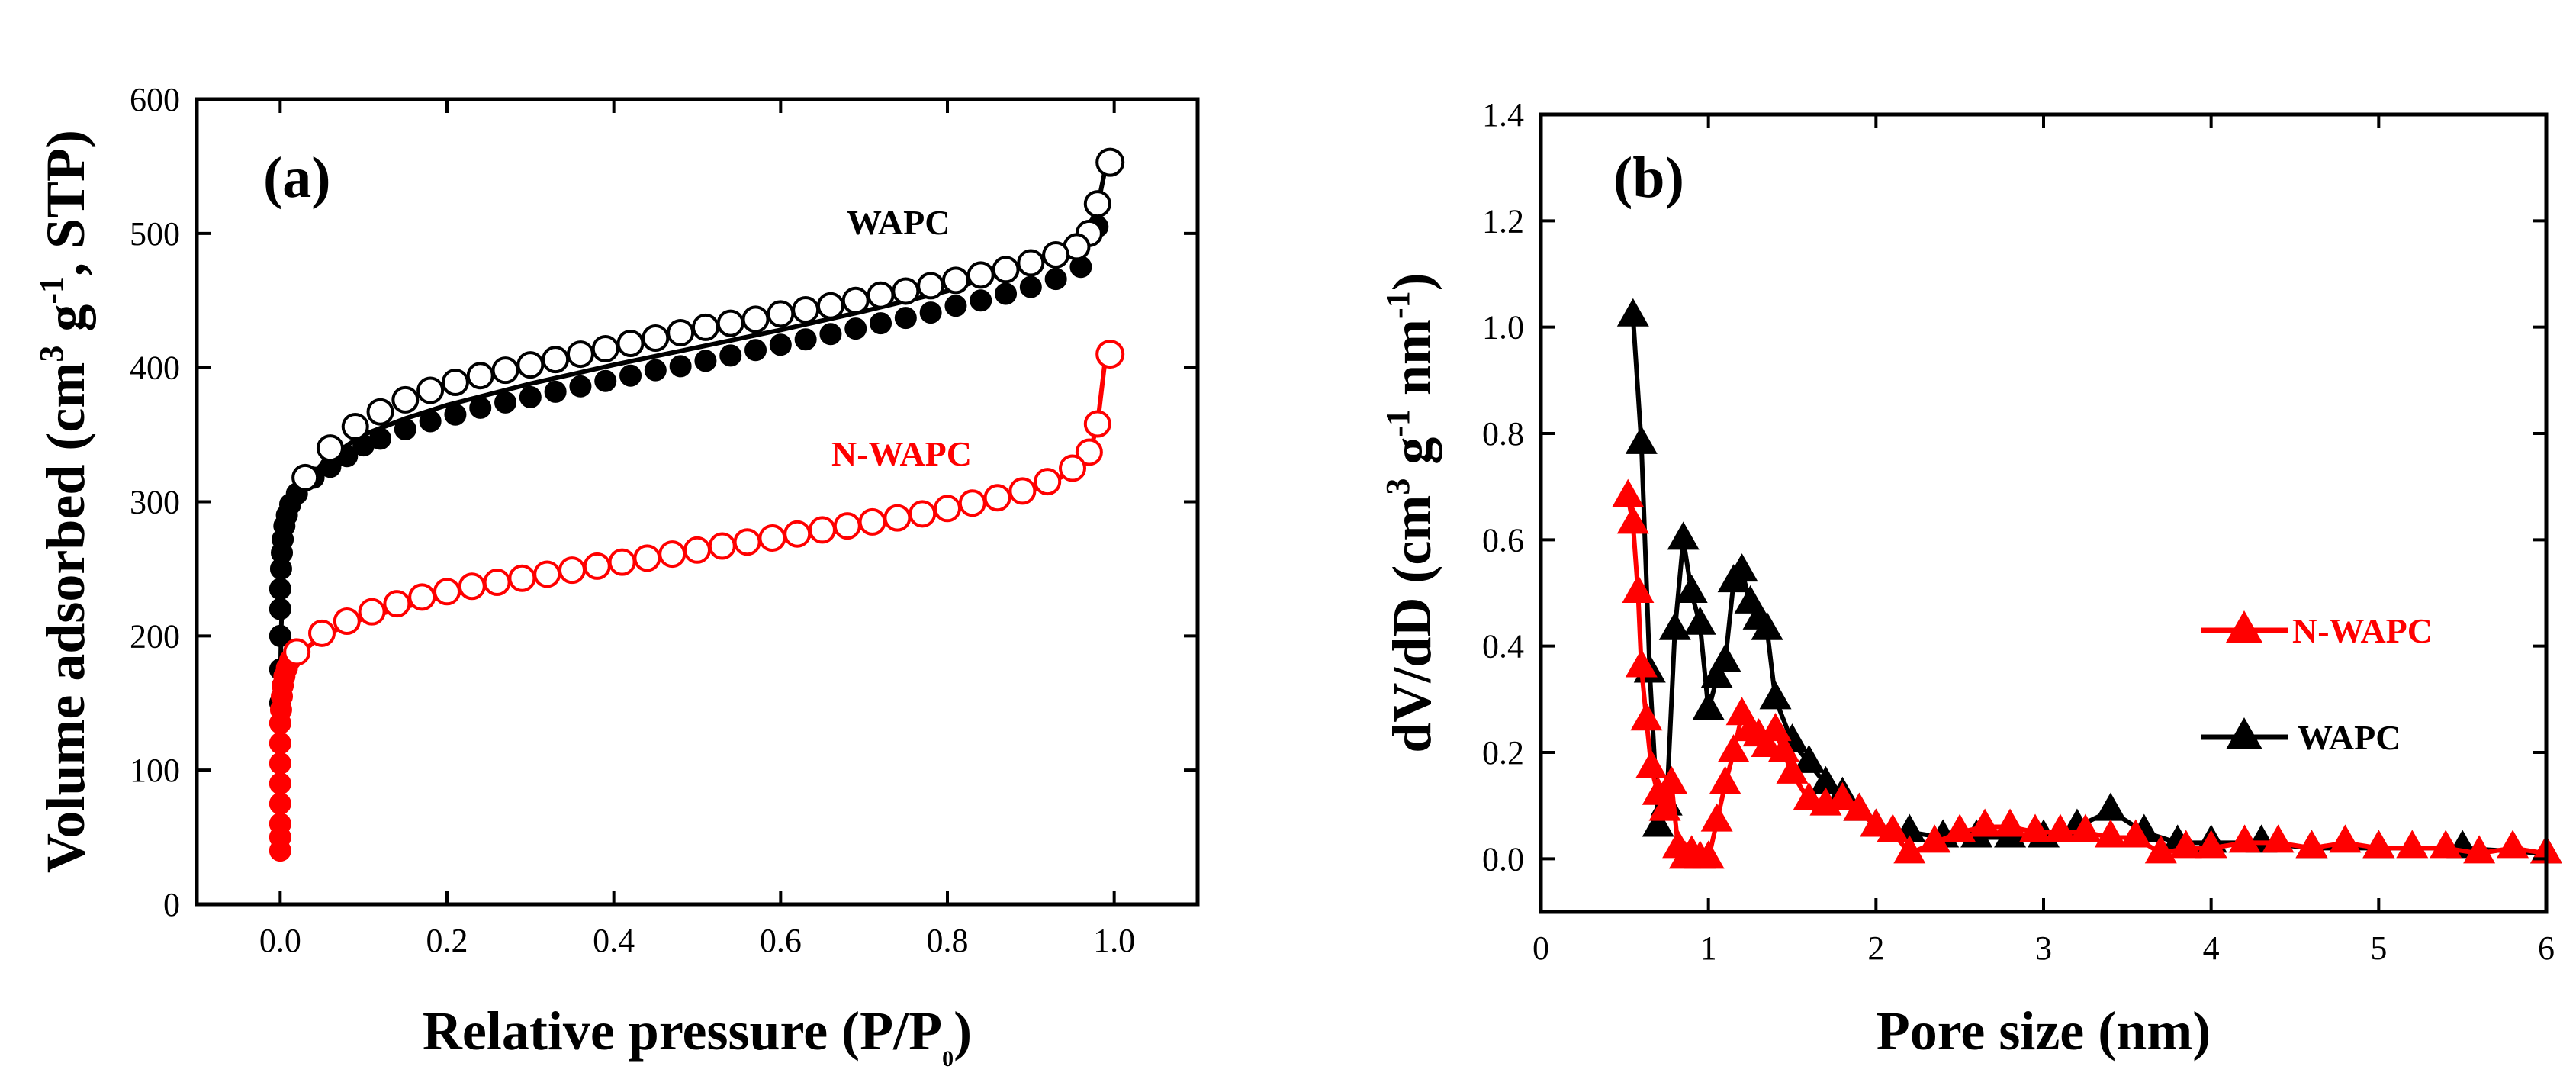 Image resolution: width=2576 pixels, height=1076 pixels. Describe the element at coordinates (2044, 948) in the screenshot. I see `panel-b-x-tick-label: 3` at that location.